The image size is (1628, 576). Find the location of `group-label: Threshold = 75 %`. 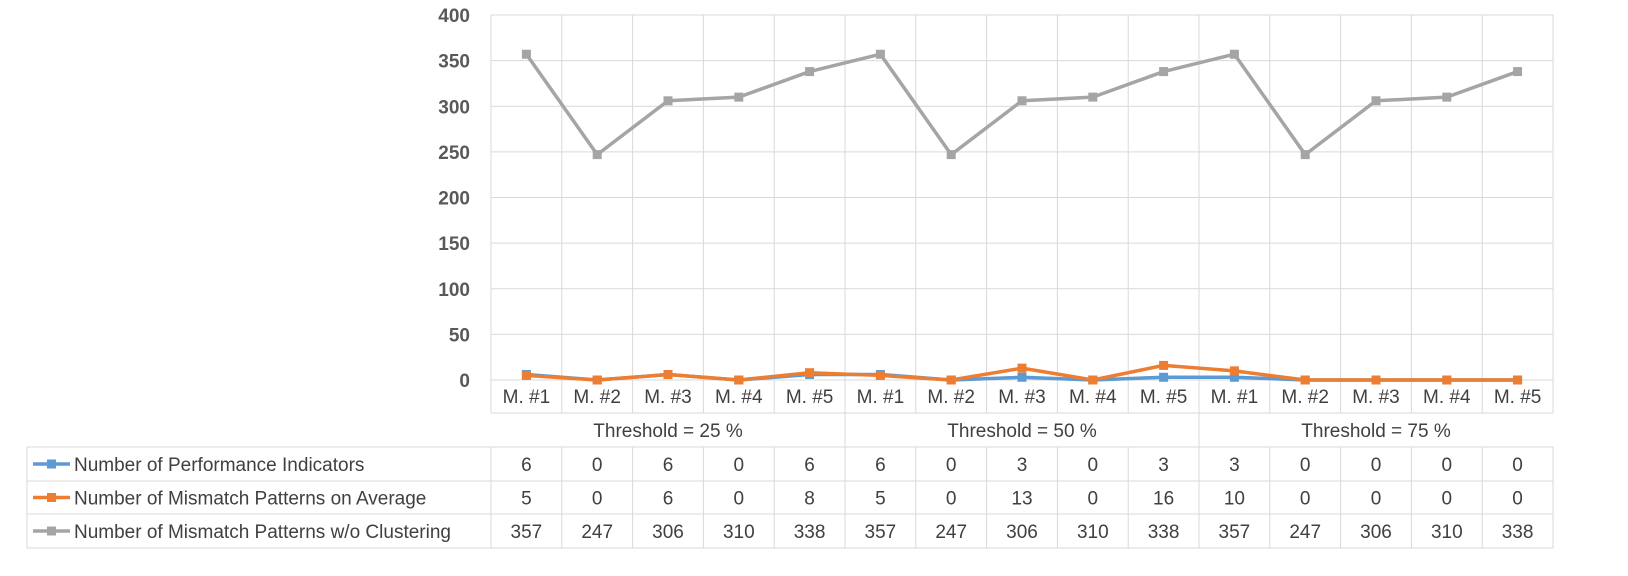

group-label: Threshold = 75 % is located at coordinates (1376, 431).